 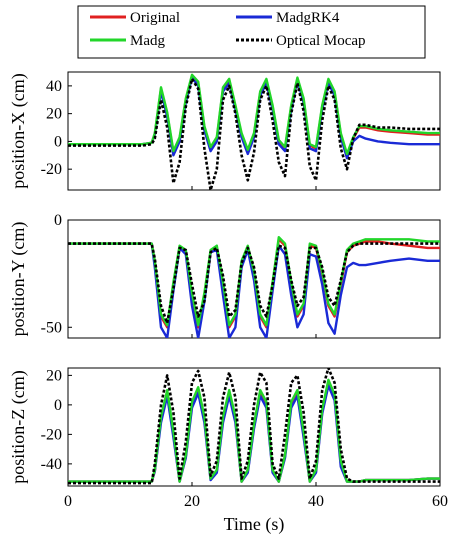 I want to click on x-tick-label: 60, so click(x=440, y=501).